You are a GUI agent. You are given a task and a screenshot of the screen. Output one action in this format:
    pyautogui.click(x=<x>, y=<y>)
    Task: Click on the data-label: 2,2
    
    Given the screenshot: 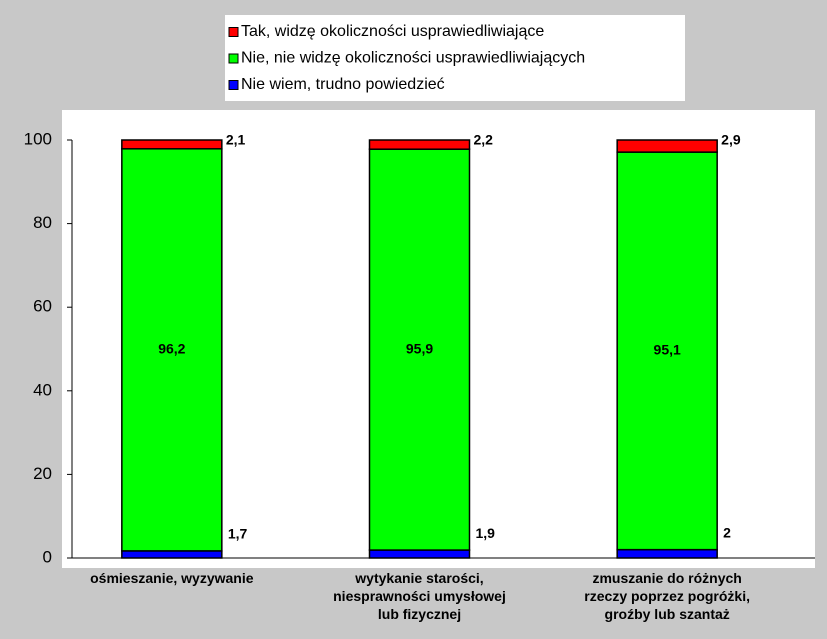 What is the action you would take?
    pyautogui.click(x=484, y=140)
    